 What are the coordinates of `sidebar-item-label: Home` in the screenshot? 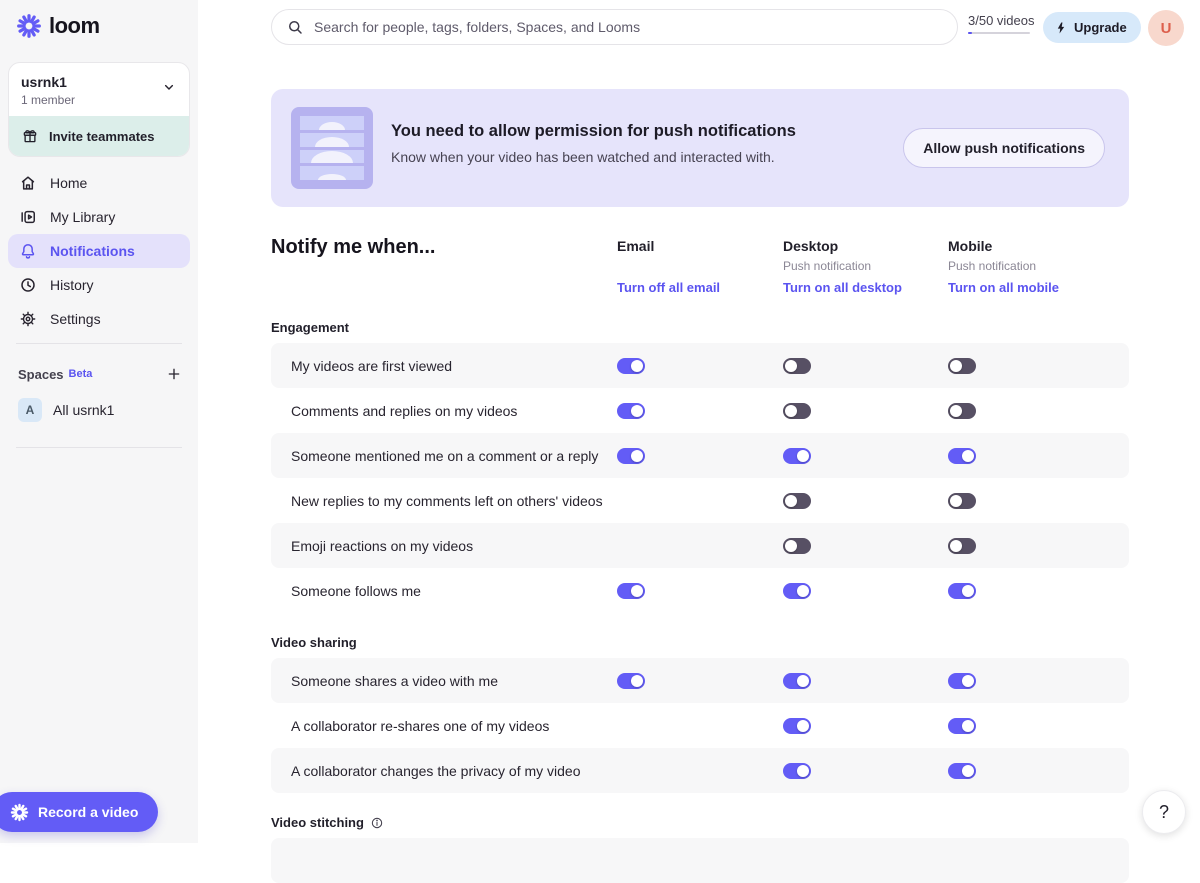 It's located at (69, 183).